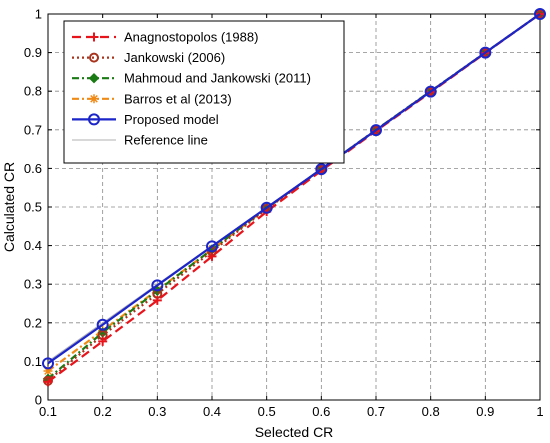  I want to click on y-tick-label: 1, so click(38, 14).